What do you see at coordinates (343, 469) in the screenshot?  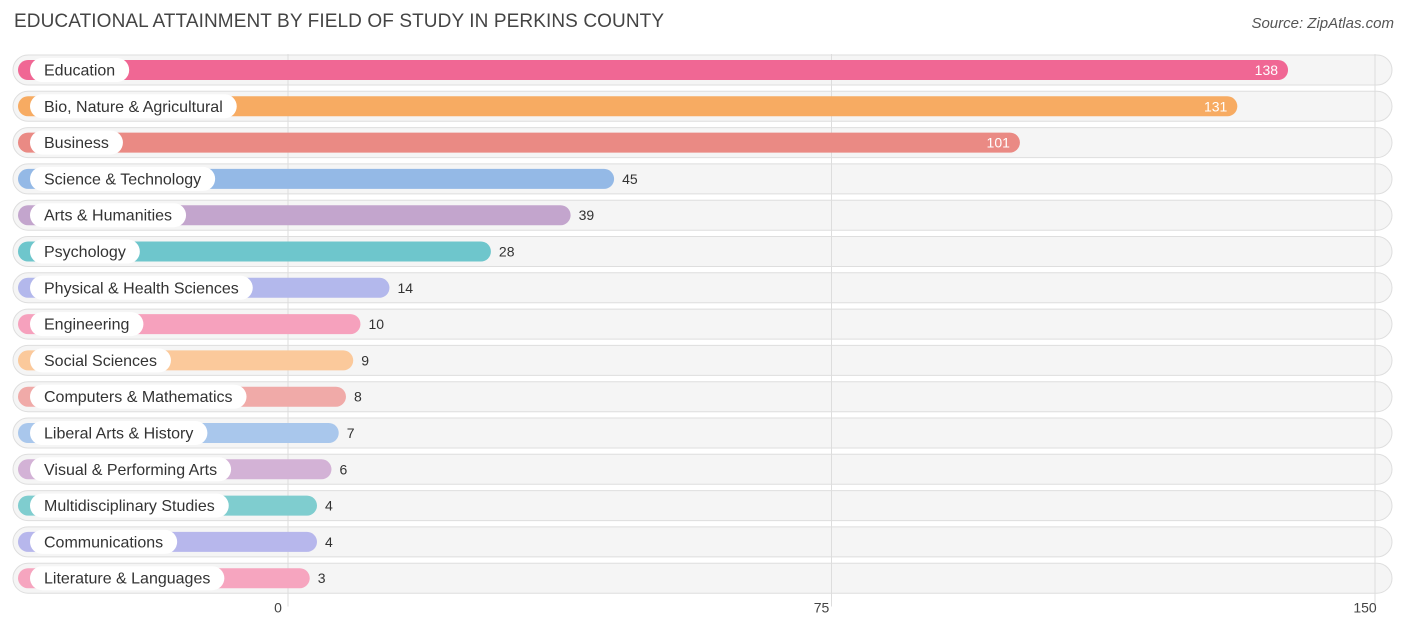 I see `value-label: 6` at bounding box center [343, 469].